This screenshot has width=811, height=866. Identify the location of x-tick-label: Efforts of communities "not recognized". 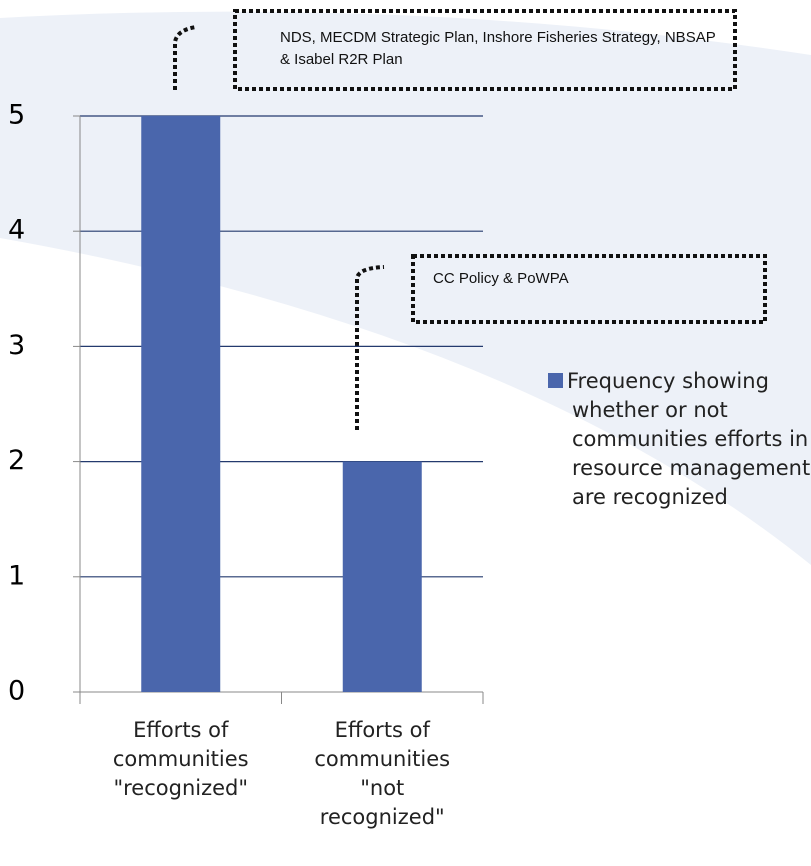
(382, 773).